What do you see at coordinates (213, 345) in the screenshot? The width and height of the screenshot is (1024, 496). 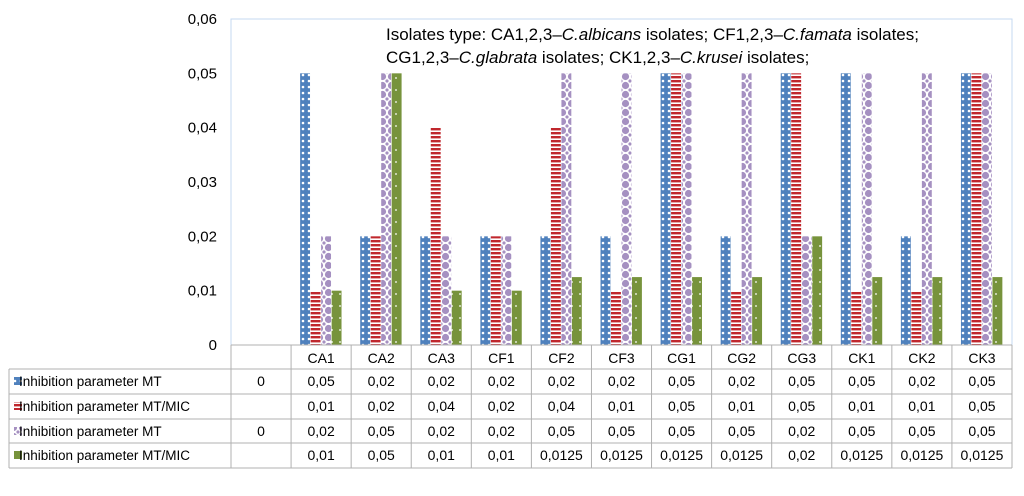 I see `y-tick-label: 0` at bounding box center [213, 345].